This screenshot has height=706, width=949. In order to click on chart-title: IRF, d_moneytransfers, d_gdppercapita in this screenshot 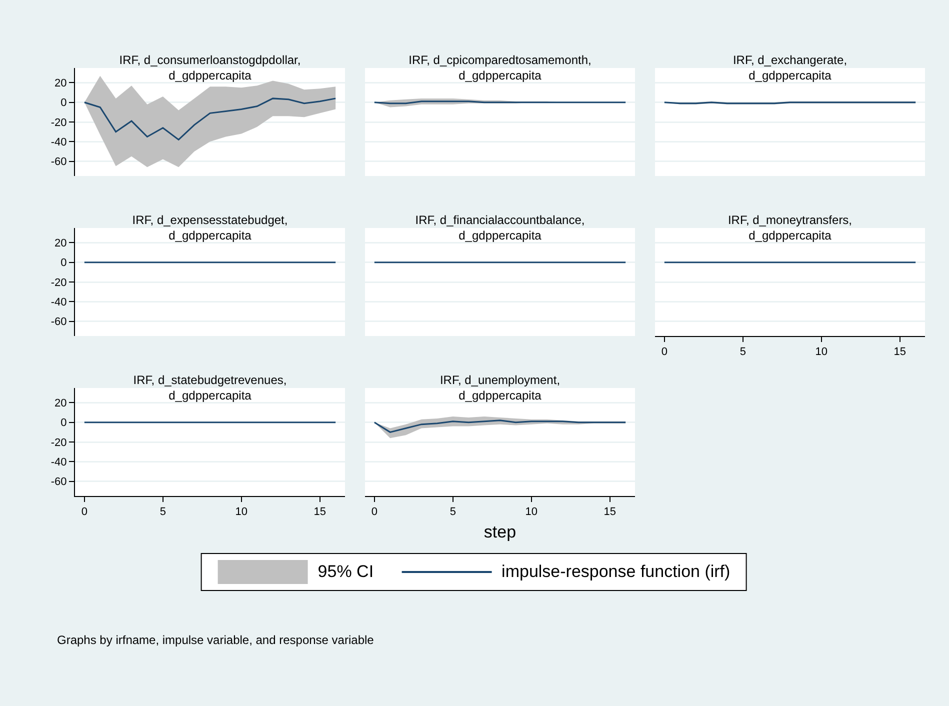, I will do `click(790, 228)`.